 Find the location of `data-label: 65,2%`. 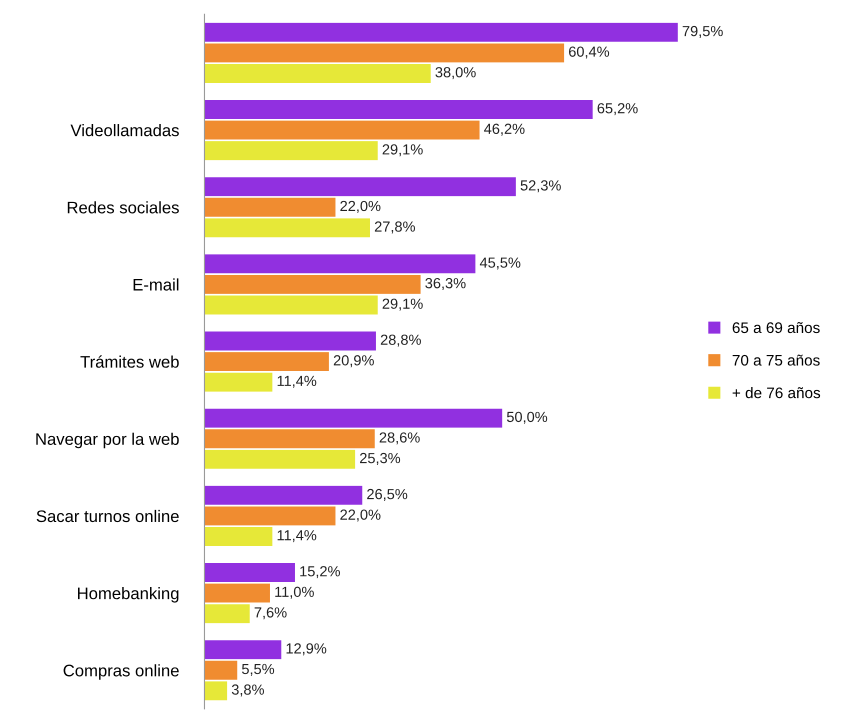

data-label: 65,2% is located at coordinates (618, 109).